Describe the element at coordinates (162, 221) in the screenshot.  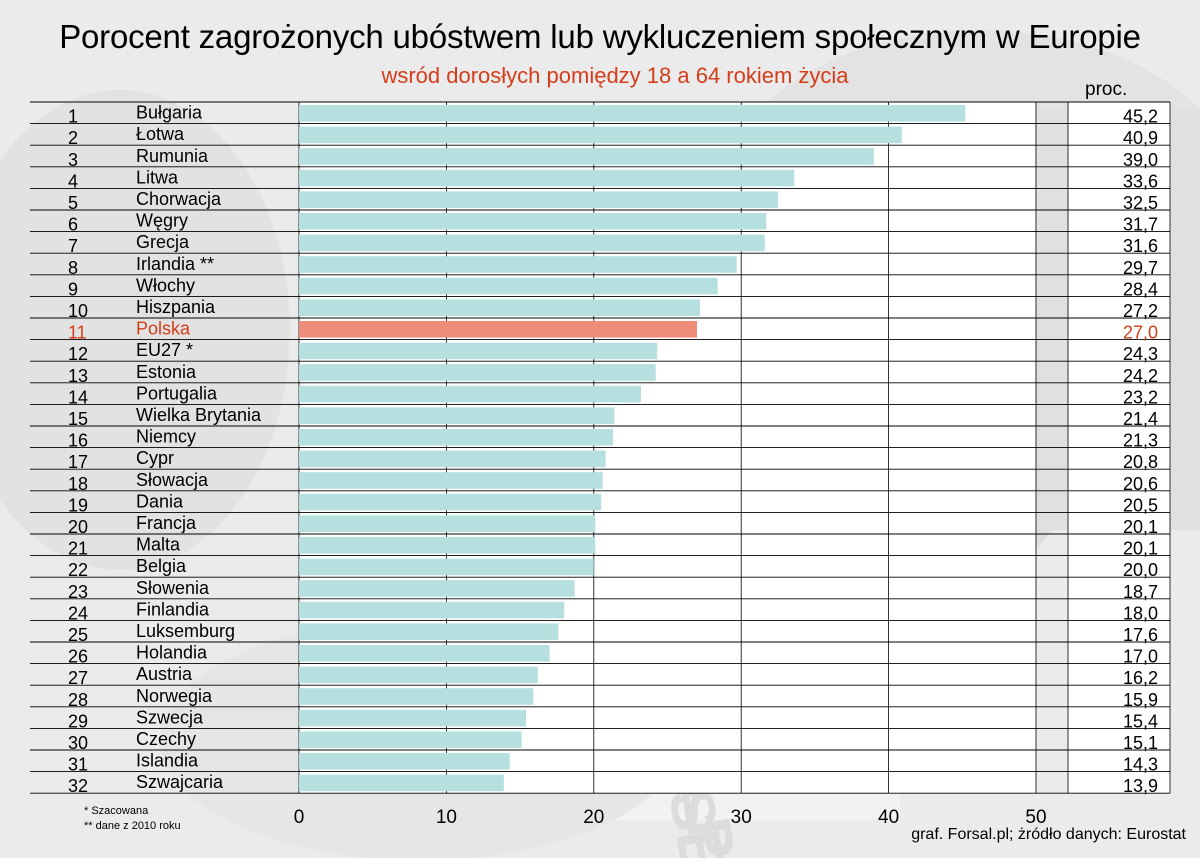
I see `country-label: Węgry` at that location.